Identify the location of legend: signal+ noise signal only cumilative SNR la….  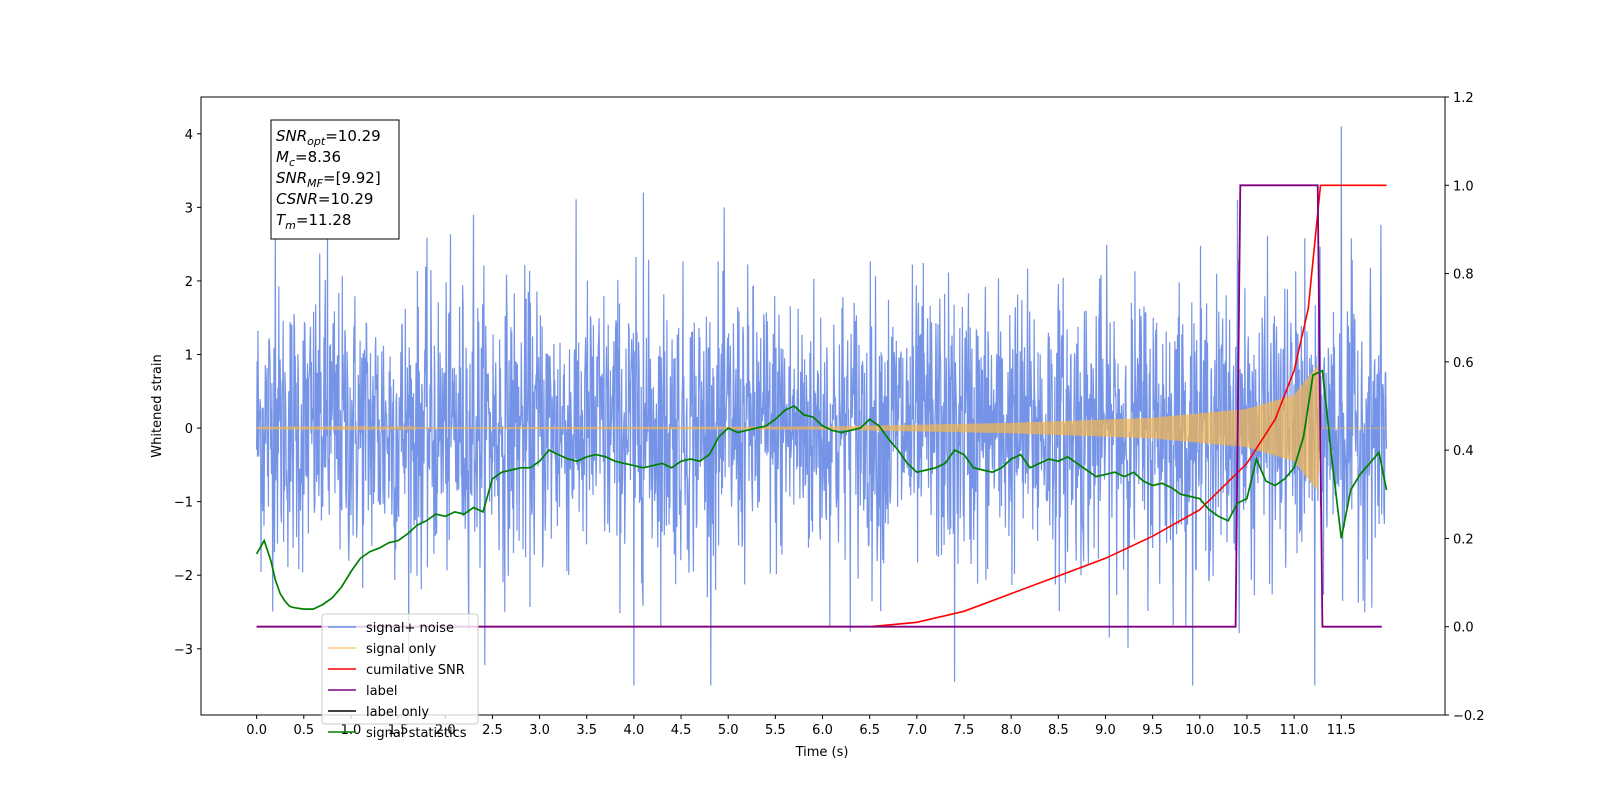
(400, 677).